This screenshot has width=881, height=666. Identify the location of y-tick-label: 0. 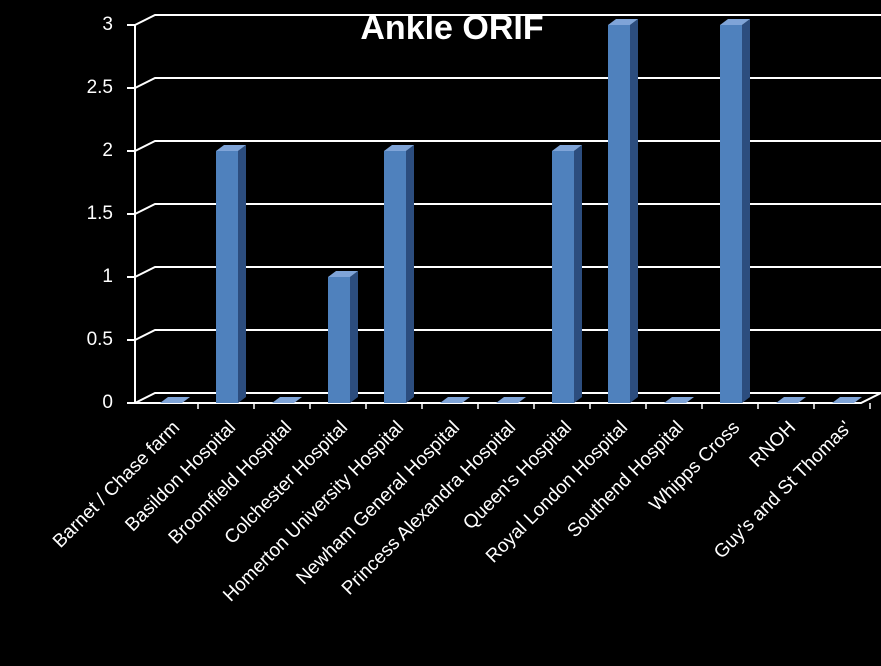
(107, 402).